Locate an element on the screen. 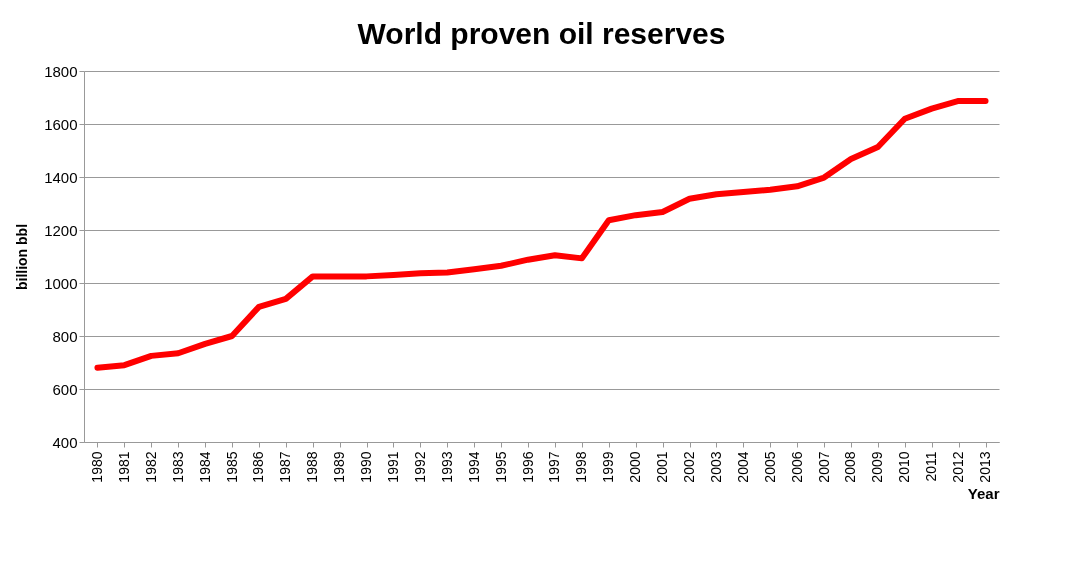 The height and width of the screenshot is (586, 1070). x-tick-label: 2003 is located at coordinates (715, 467).